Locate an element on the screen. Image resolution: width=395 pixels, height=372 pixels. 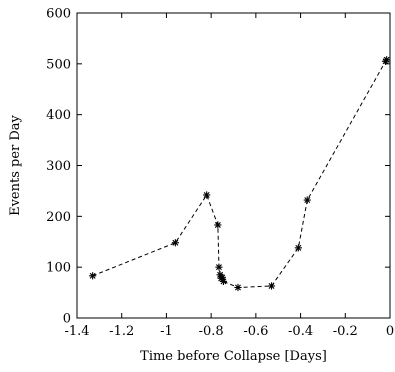
x-tick-label: -0.4 is located at coordinates (300, 331).